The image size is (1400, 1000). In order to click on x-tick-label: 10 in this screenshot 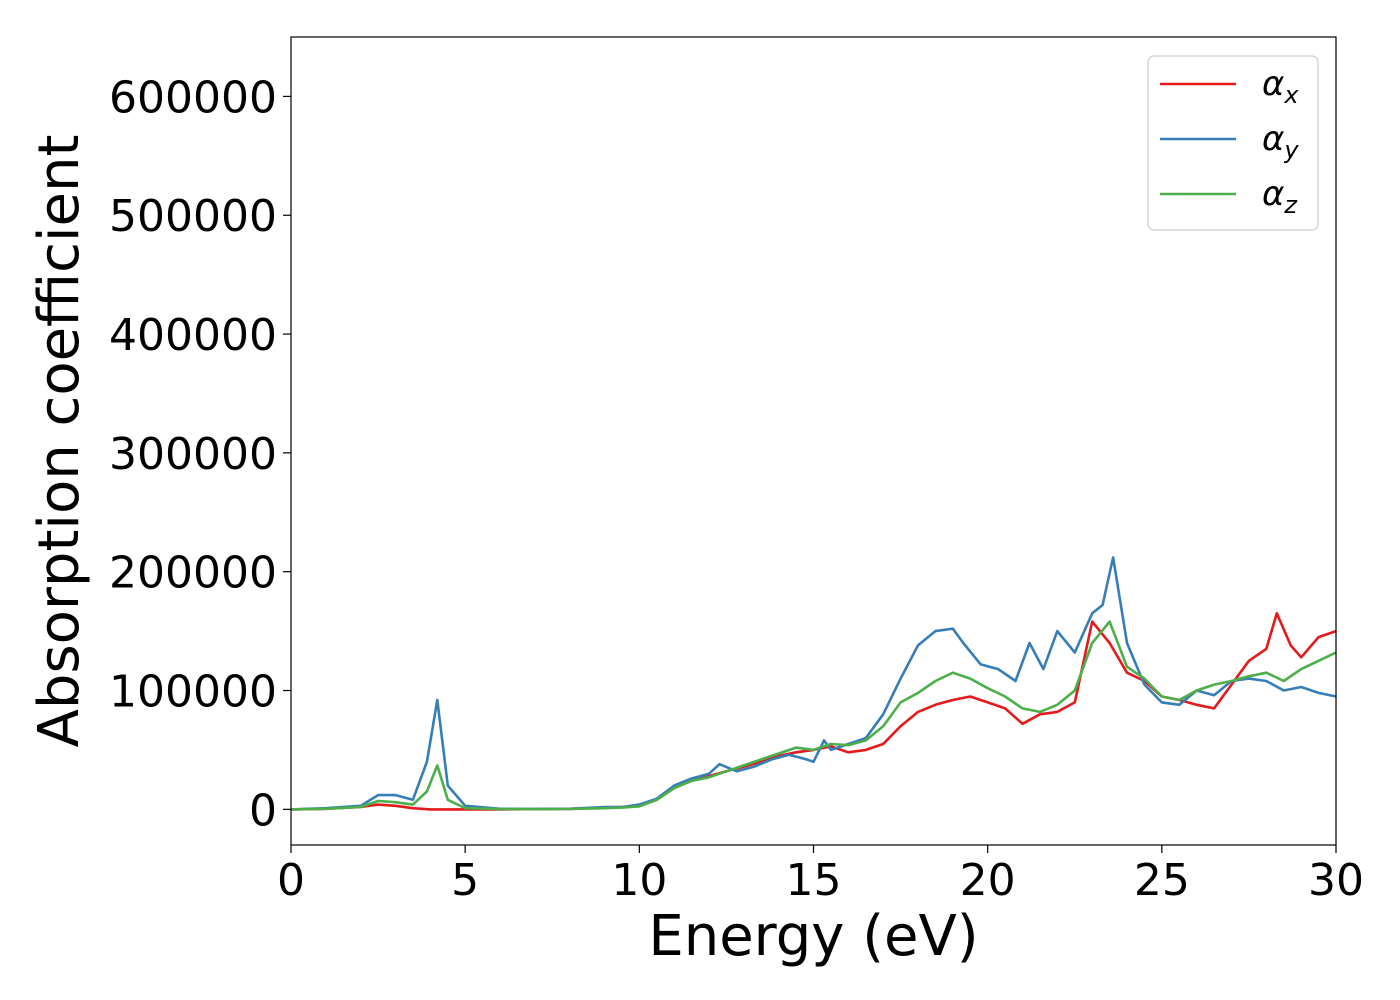, I will do `click(639, 880)`.